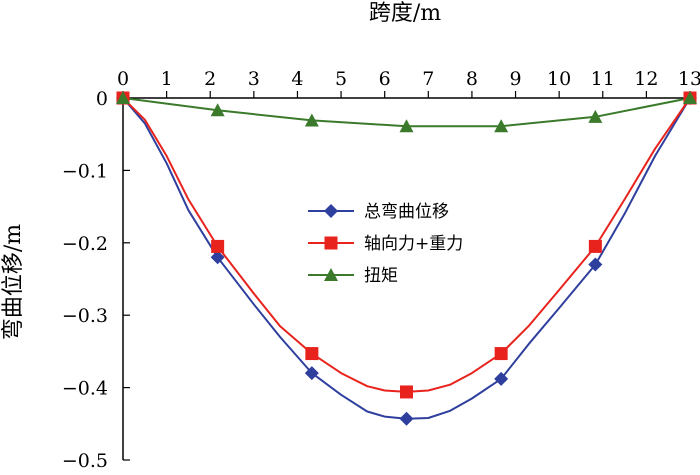 The height and width of the screenshot is (475, 700). Describe the element at coordinates (646, 79) in the screenshot. I see `x-tick-label: 12` at that location.